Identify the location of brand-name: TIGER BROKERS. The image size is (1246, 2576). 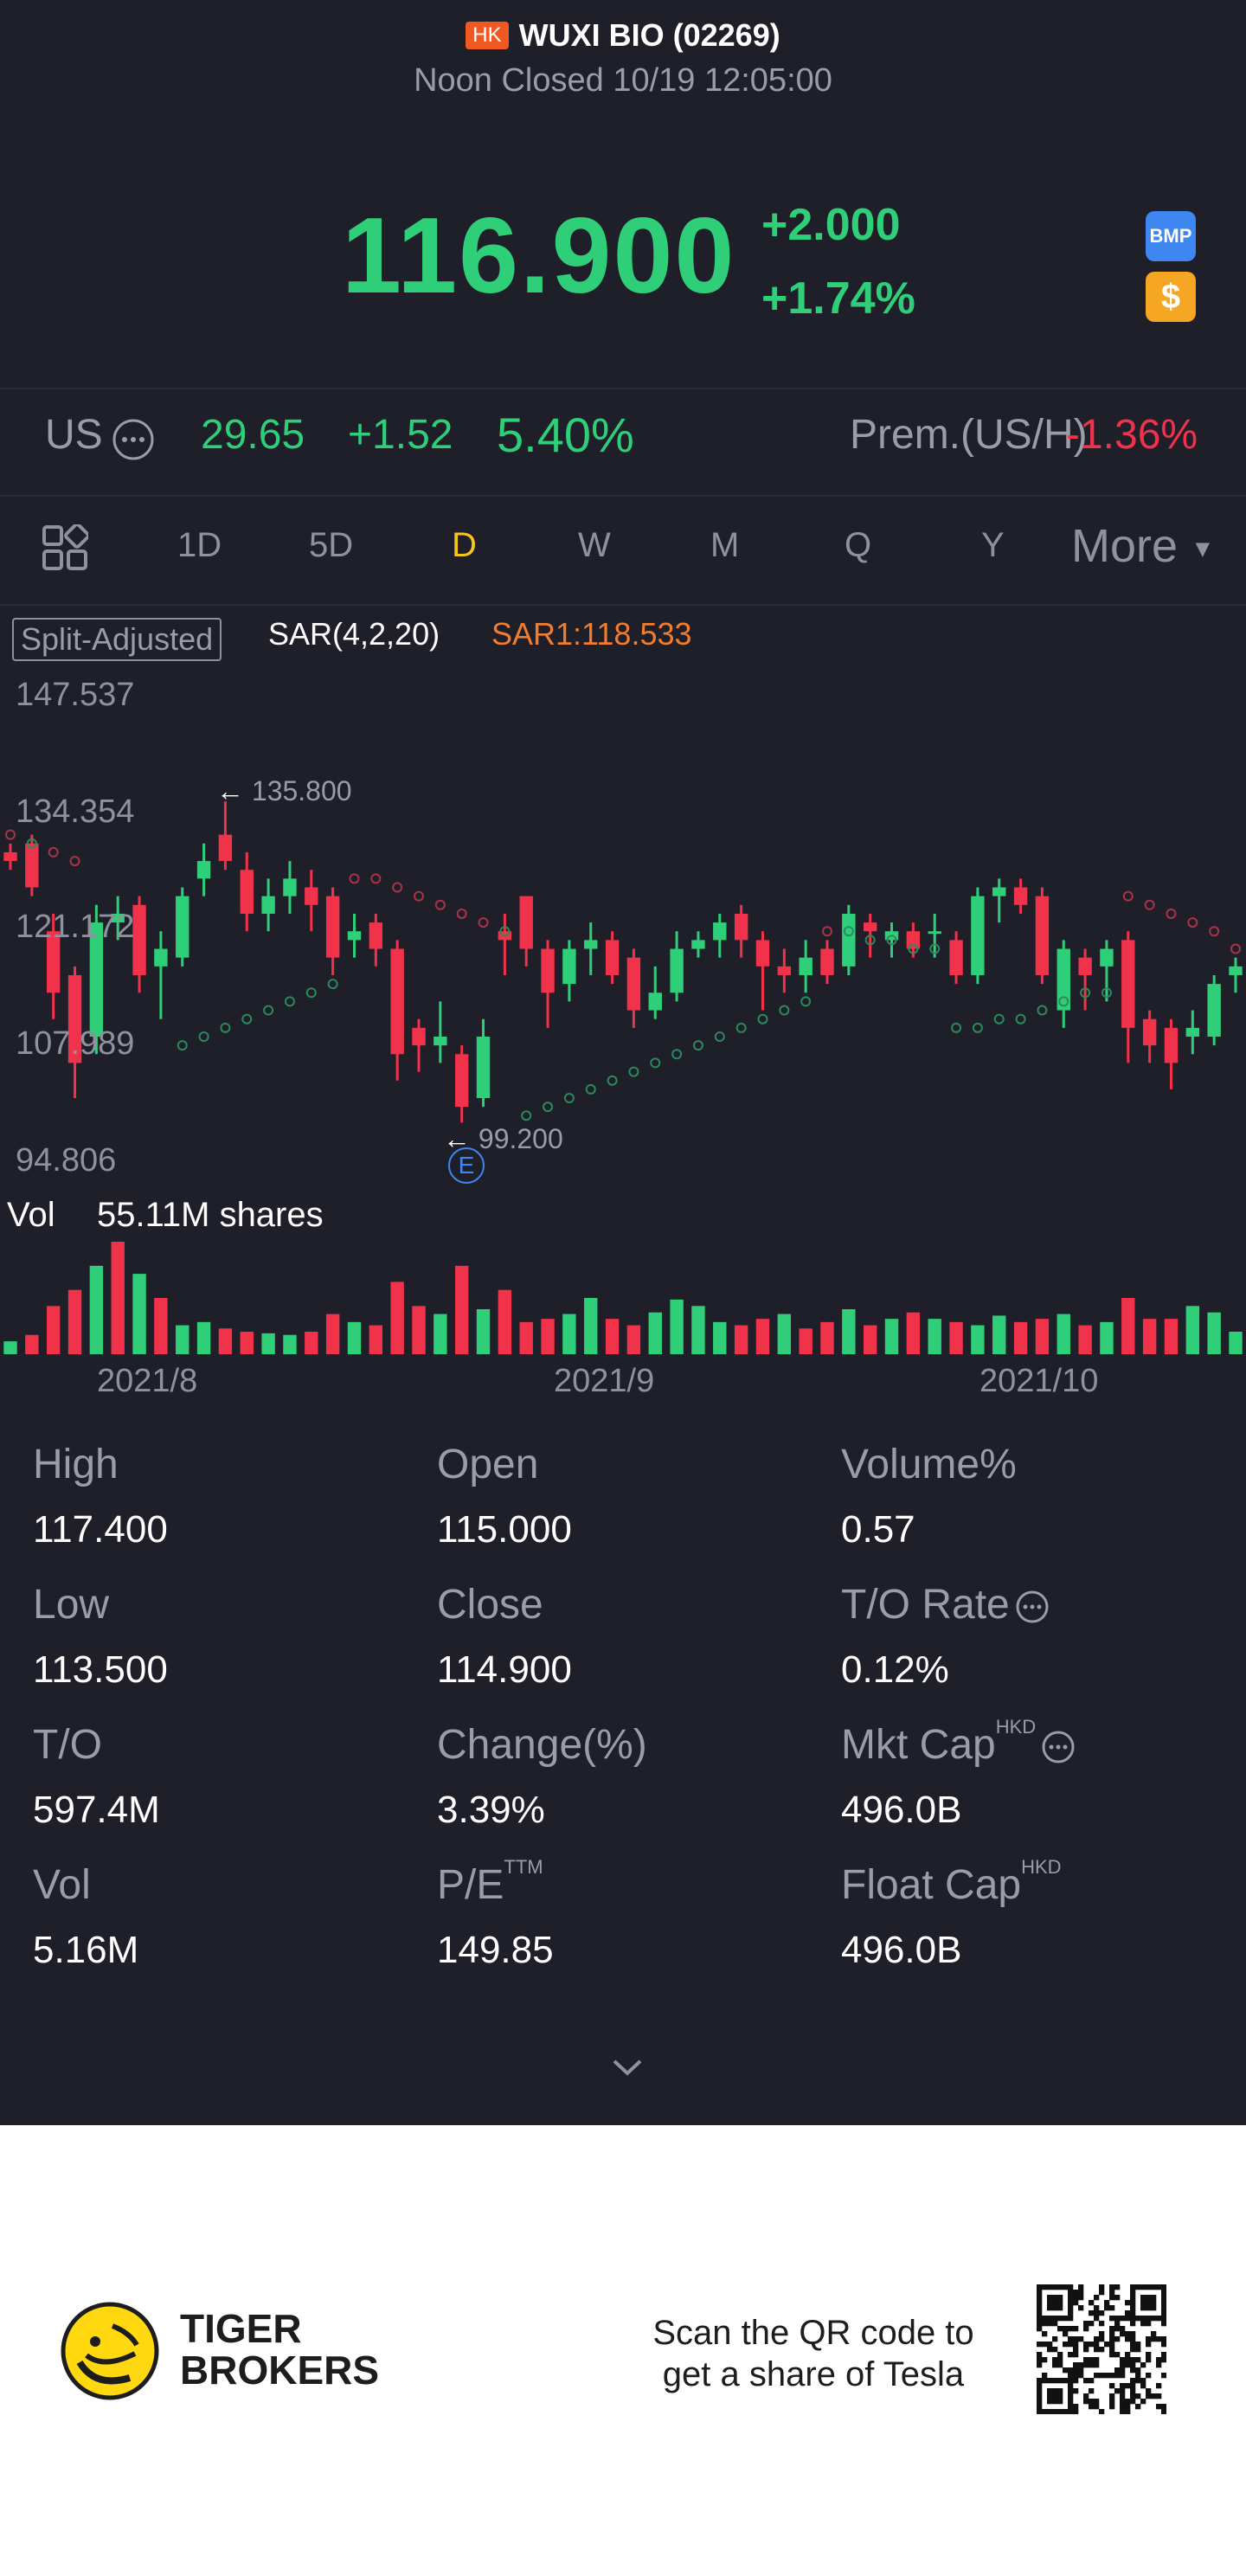
(279, 2349).